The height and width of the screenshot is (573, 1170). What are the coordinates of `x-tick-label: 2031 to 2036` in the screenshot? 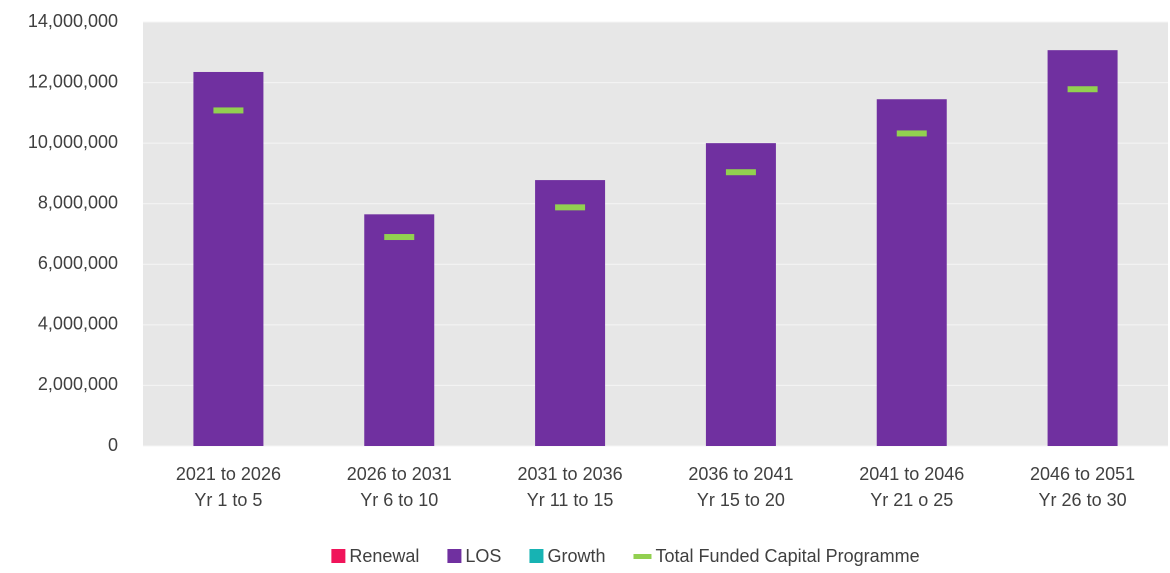 It's located at (570, 474).